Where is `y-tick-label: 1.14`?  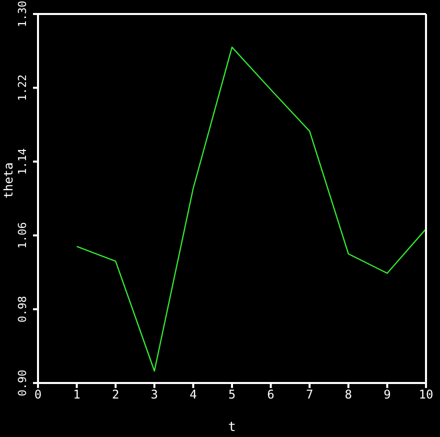 y-tick-label: 1.14 is located at coordinates (22, 161).